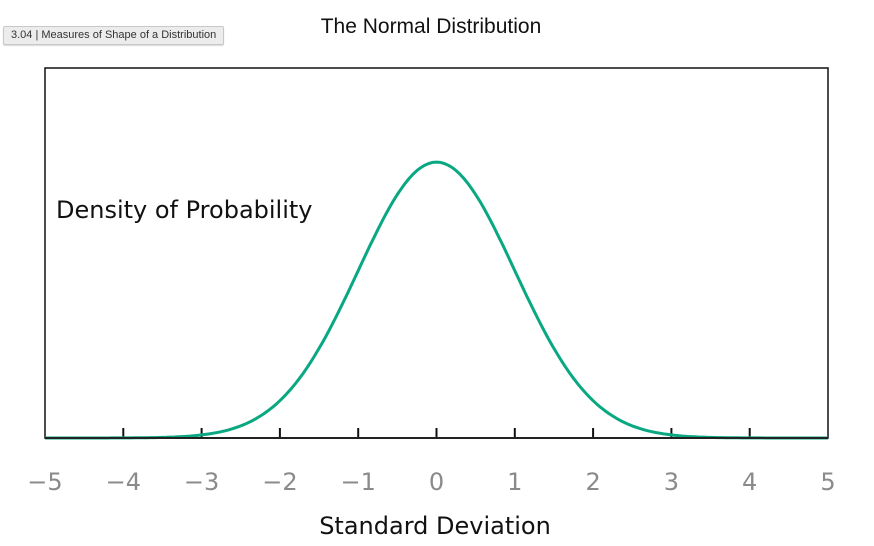 The image size is (874, 546). What do you see at coordinates (827, 482) in the screenshot?
I see `x-tick-label: 5` at bounding box center [827, 482].